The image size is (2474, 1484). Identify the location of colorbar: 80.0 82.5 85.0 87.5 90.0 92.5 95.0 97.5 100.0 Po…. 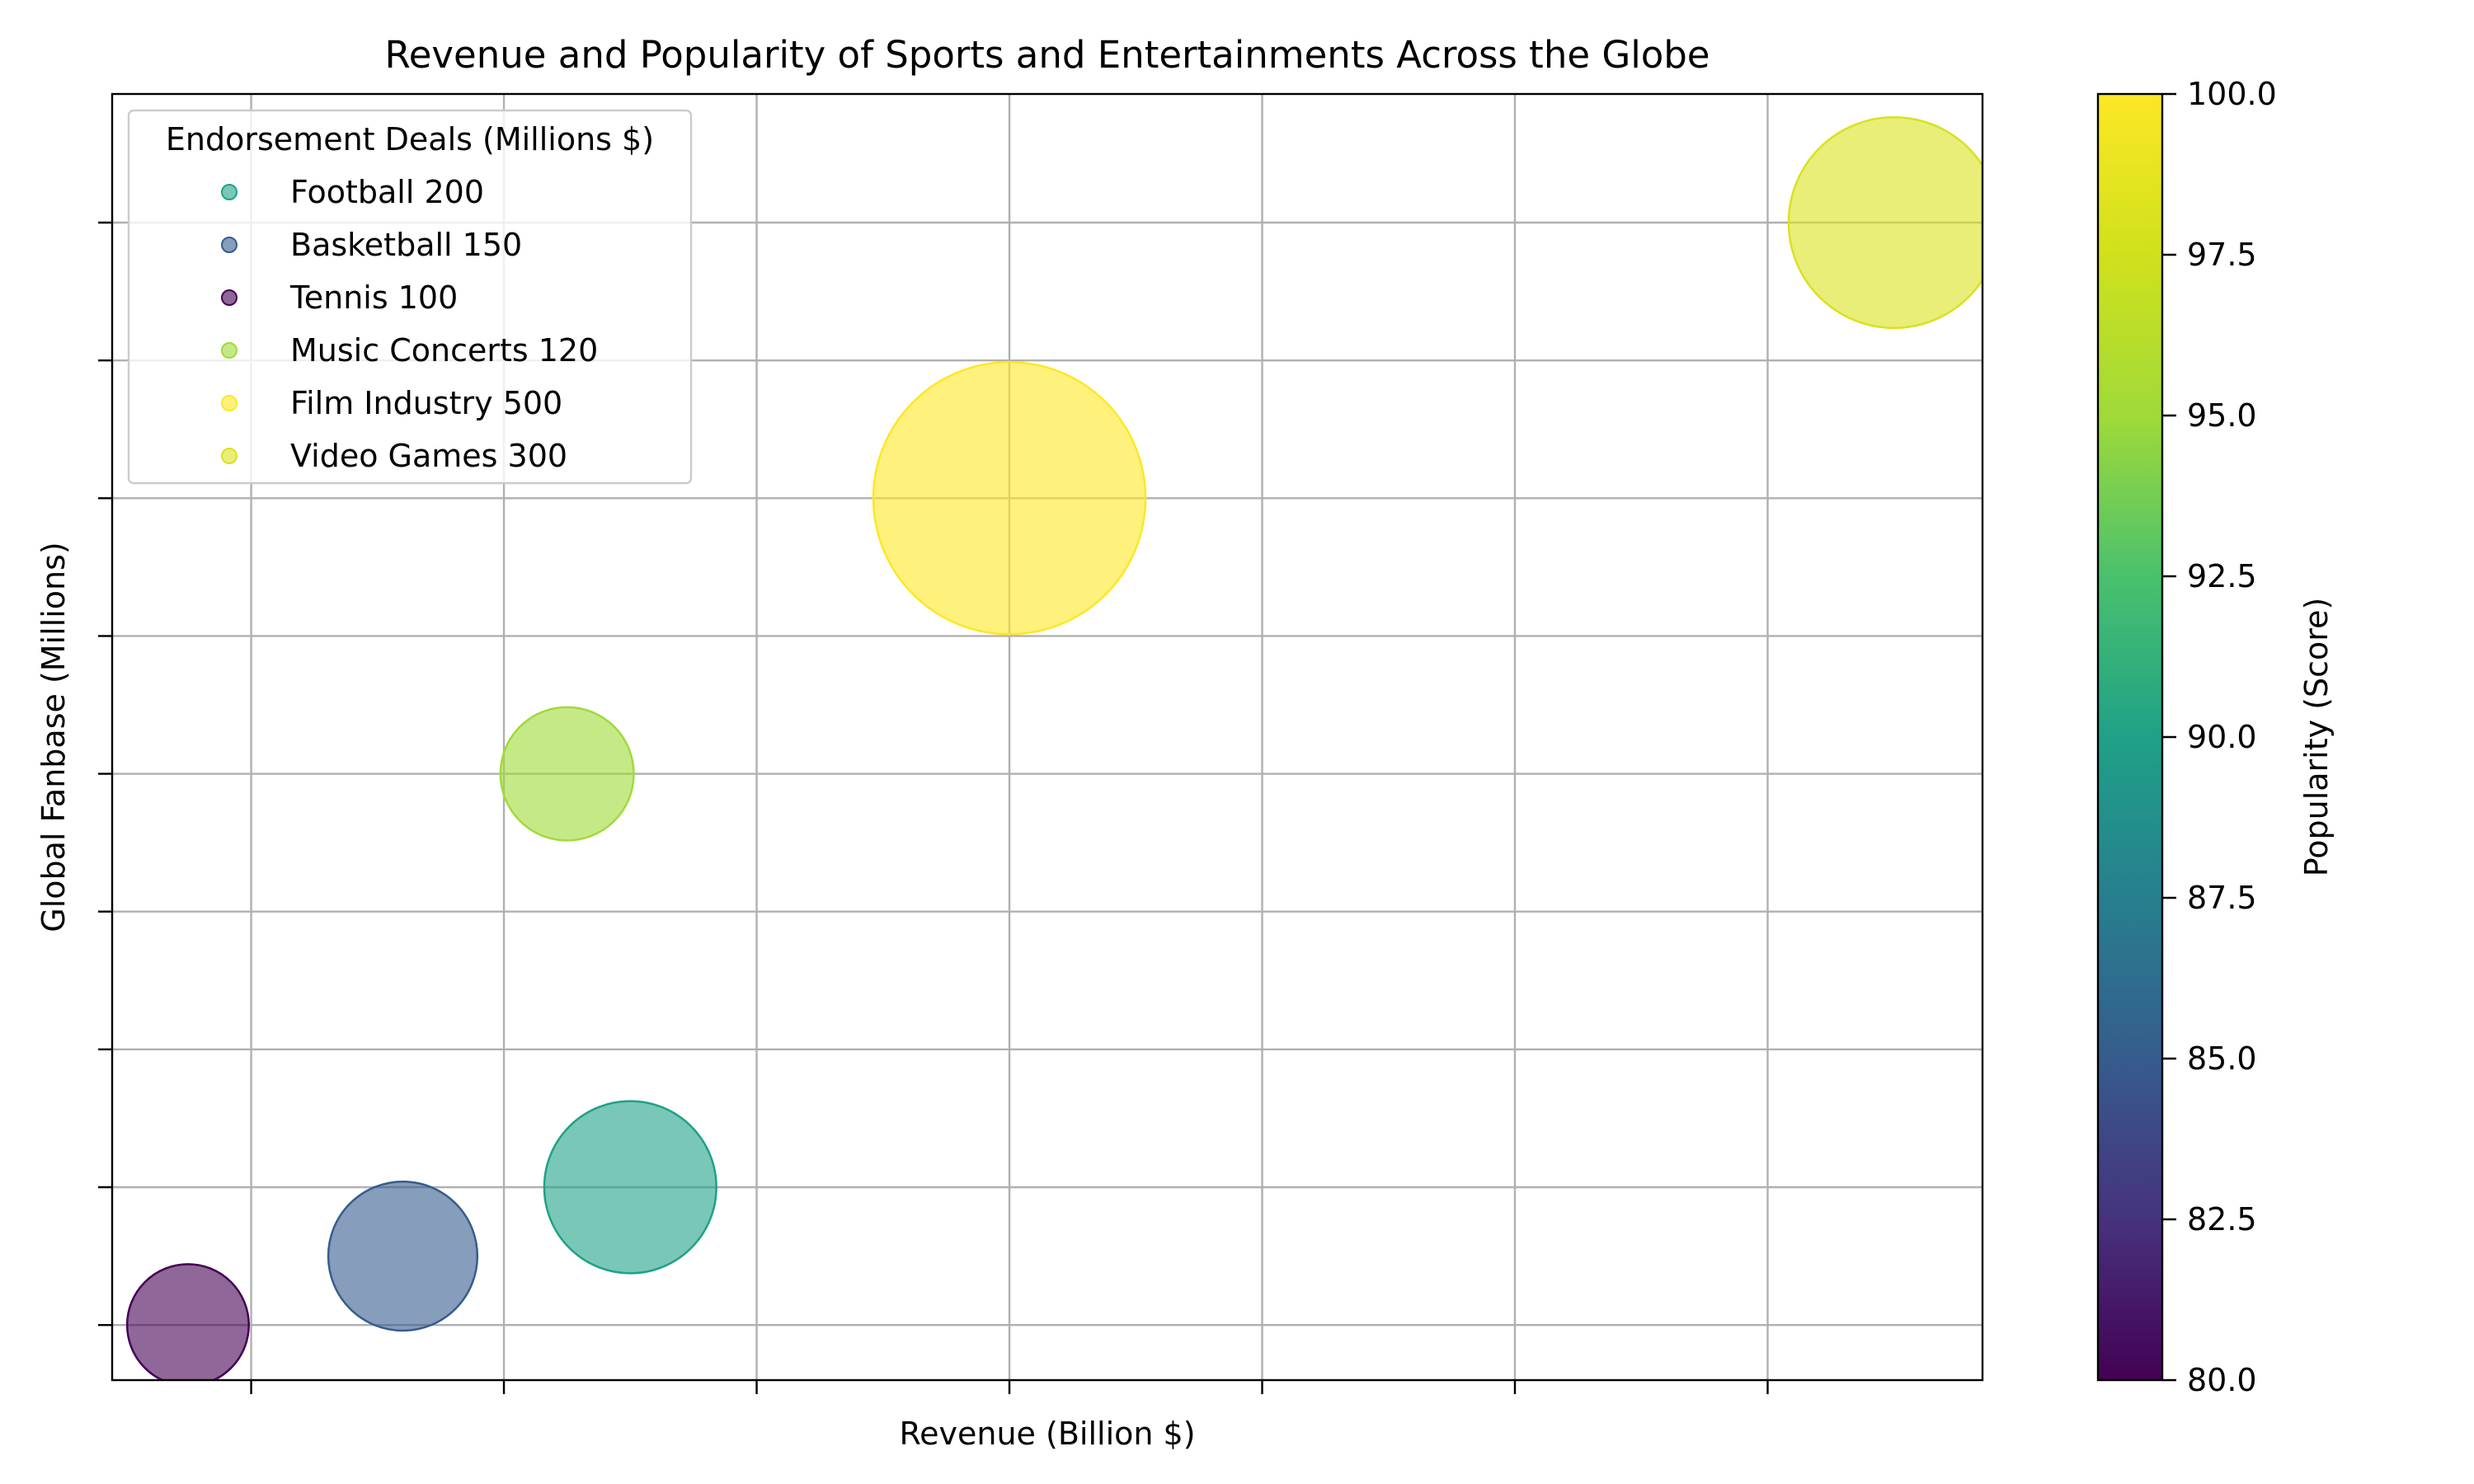
(2215, 737).